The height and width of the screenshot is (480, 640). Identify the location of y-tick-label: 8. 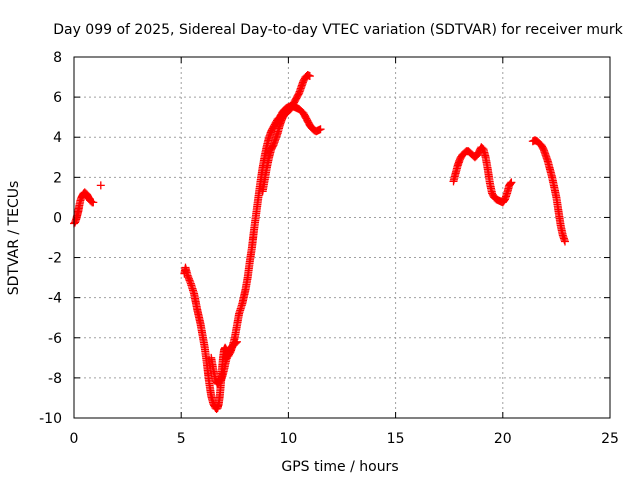
(57, 58).